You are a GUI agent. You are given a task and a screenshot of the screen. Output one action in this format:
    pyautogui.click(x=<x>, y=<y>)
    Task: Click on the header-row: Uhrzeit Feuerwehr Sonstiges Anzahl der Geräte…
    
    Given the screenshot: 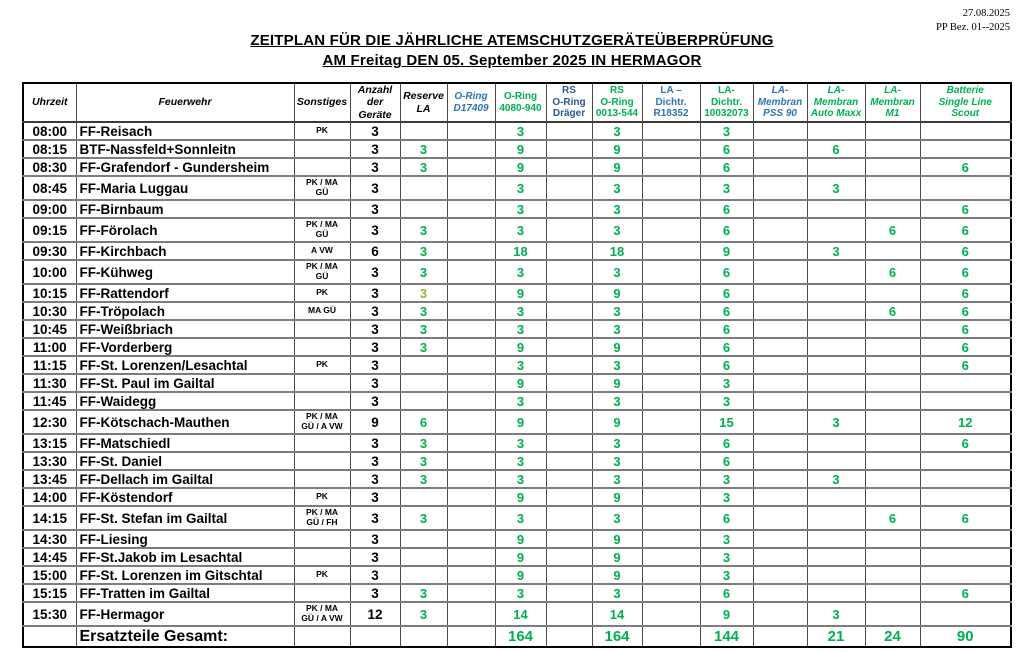 What is the action you would take?
    pyautogui.click(x=517, y=103)
    